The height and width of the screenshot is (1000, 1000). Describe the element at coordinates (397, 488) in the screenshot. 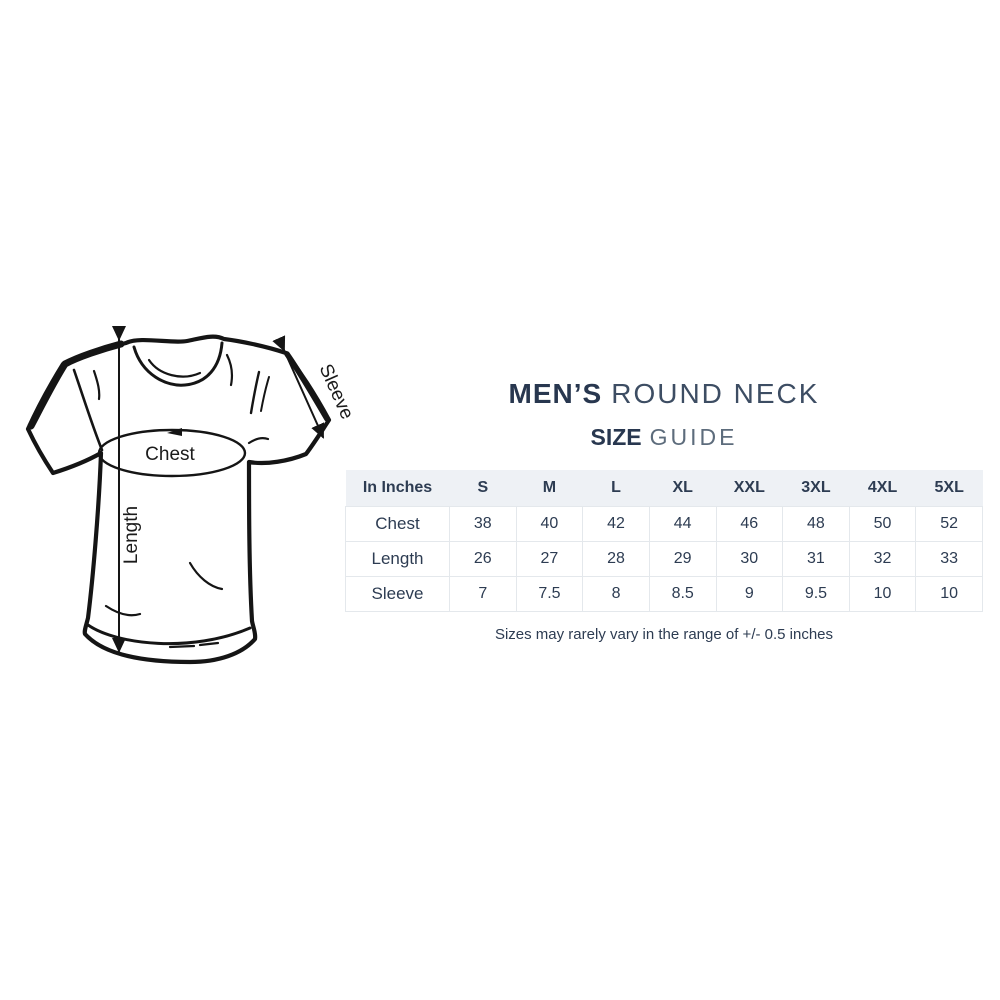

I see `header-cell-in-inches: In Inches` at that location.